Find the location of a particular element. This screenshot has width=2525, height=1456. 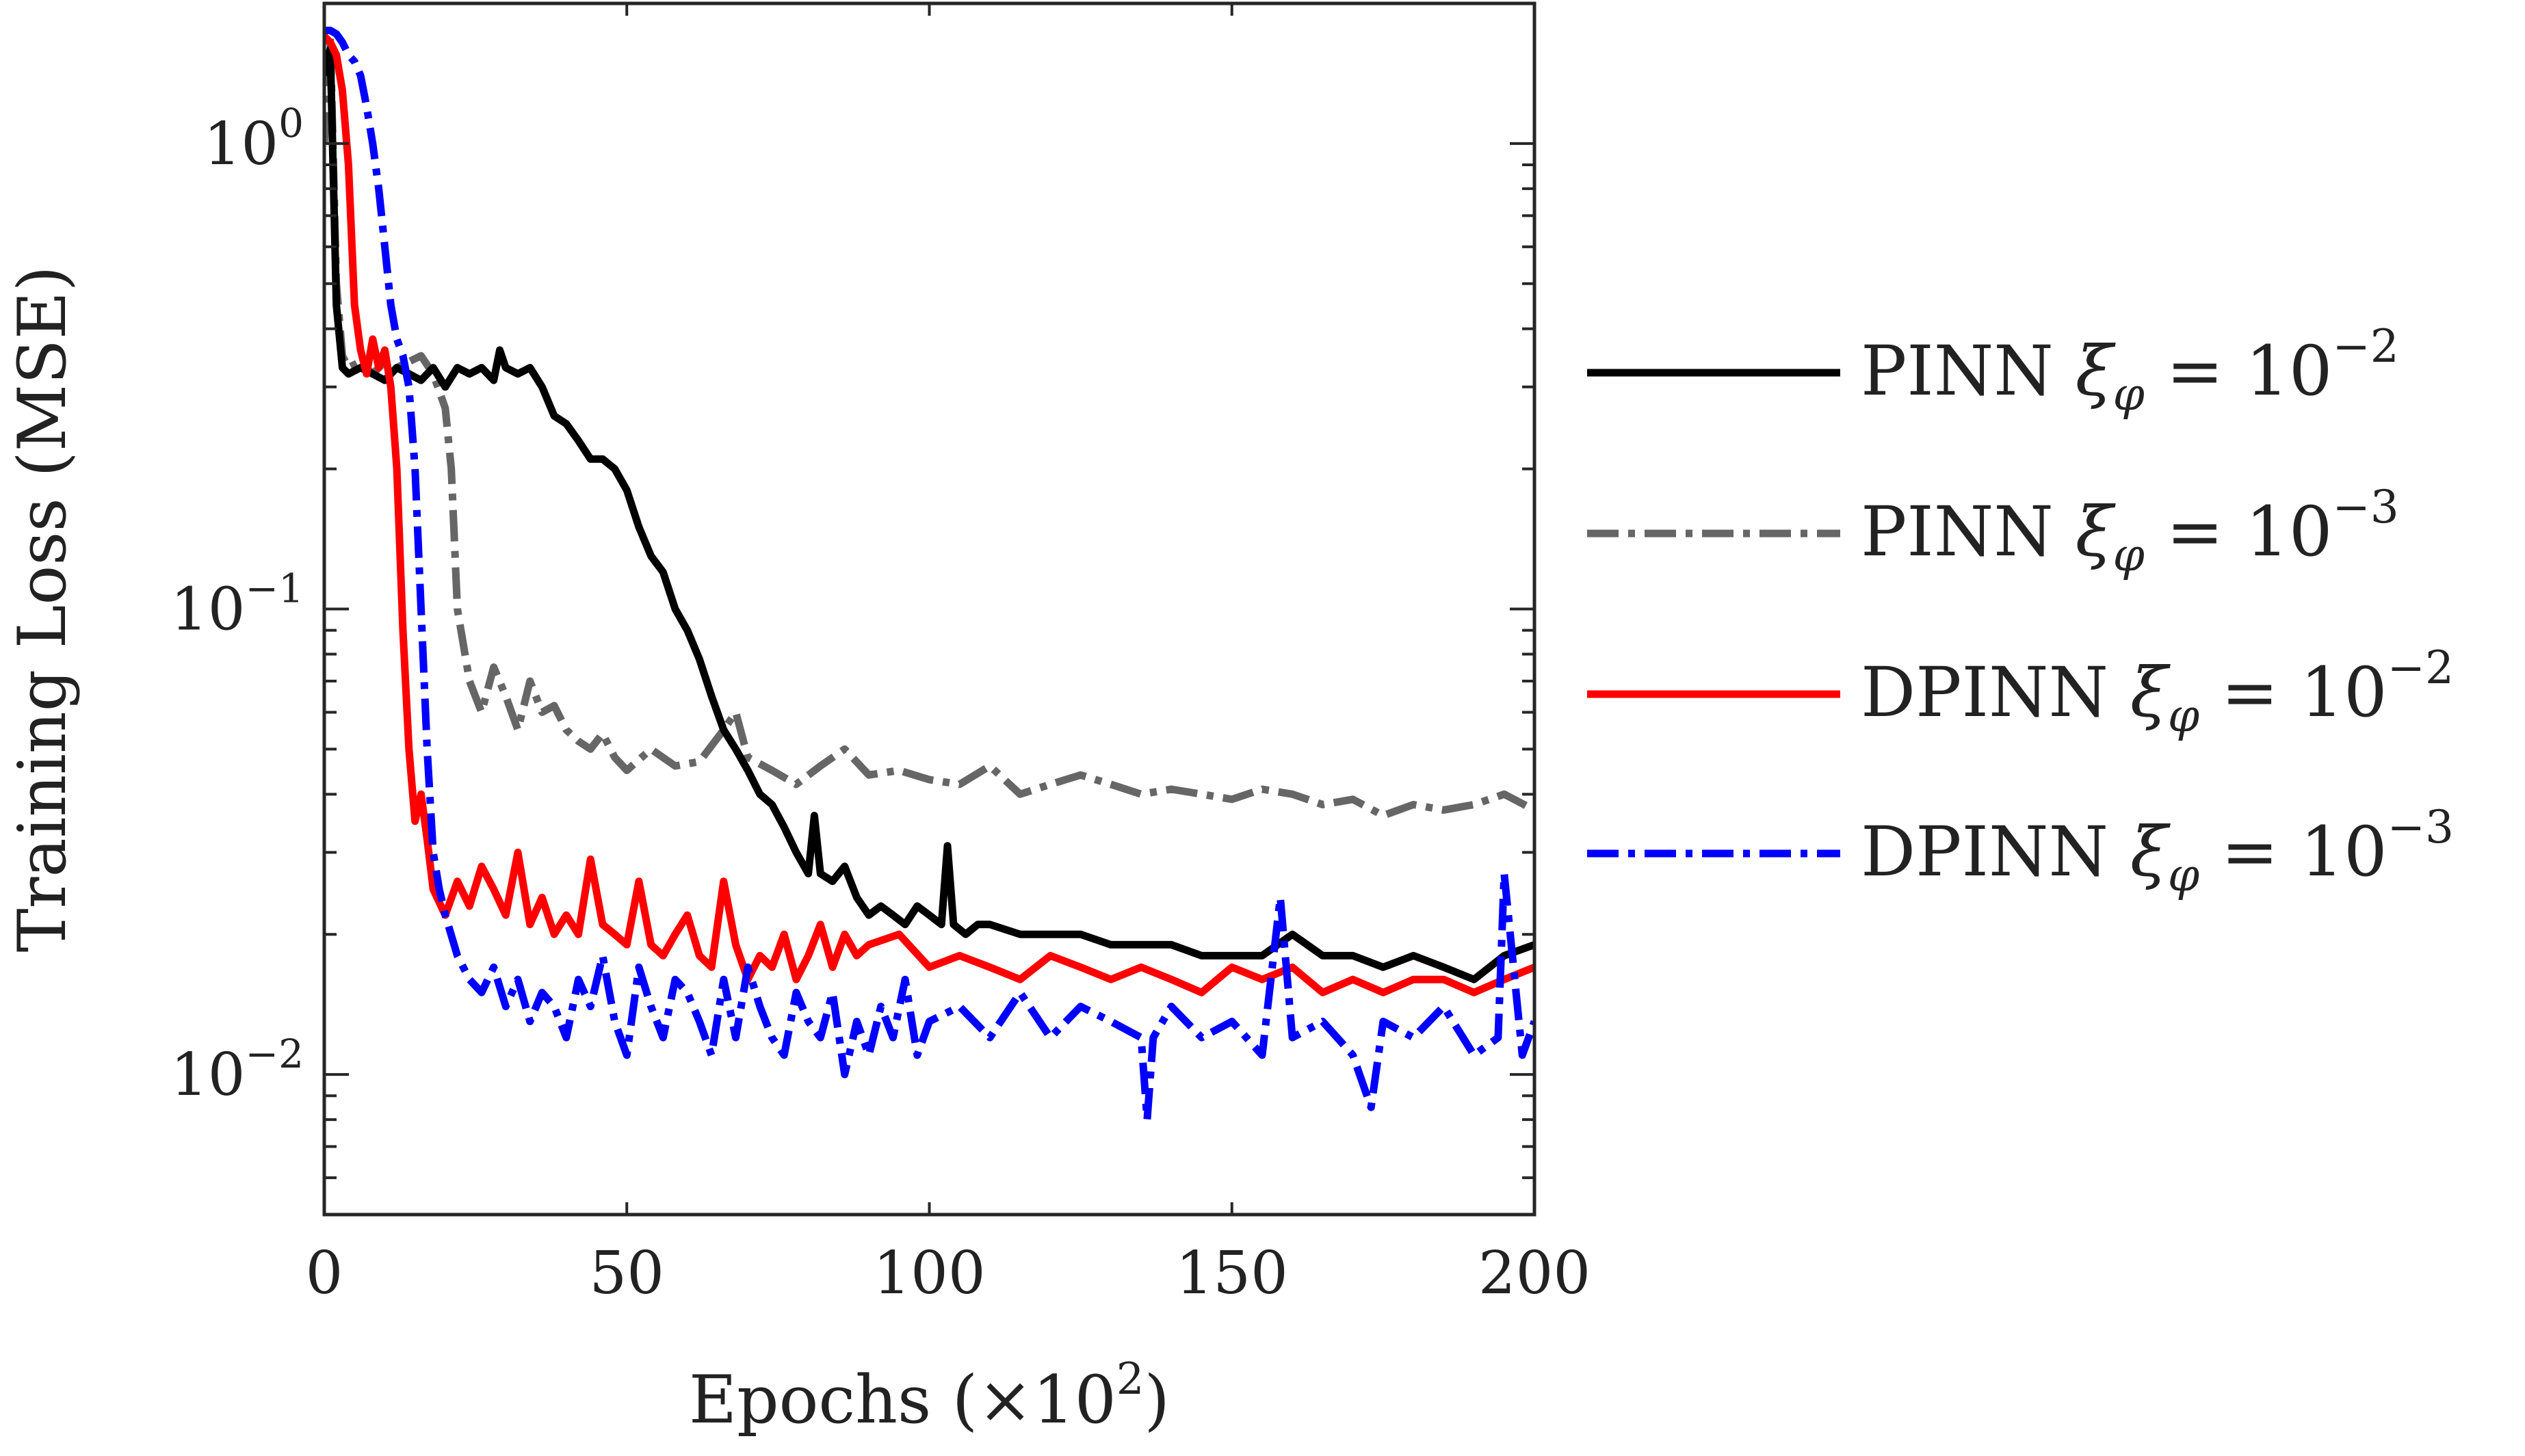

y-tick-label-0: 10⁰ is located at coordinates (254, 139).